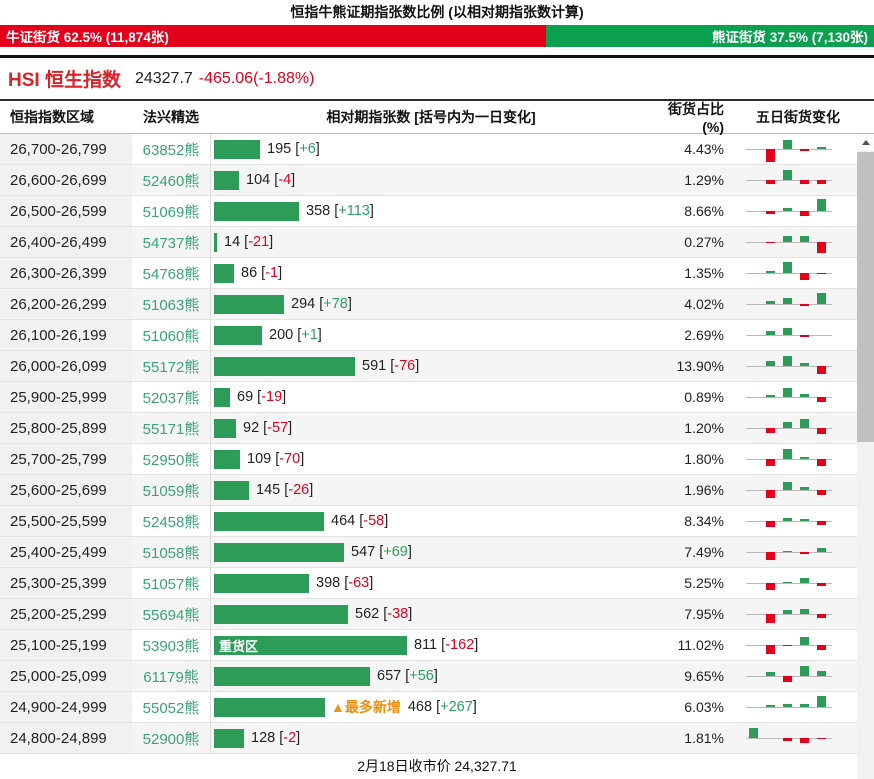 The image size is (874, 779). What do you see at coordinates (437, 738) in the screenshot?
I see `table-row: 24,800-24,899 52900熊 128 [-2] 1.81%` at bounding box center [437, 738].